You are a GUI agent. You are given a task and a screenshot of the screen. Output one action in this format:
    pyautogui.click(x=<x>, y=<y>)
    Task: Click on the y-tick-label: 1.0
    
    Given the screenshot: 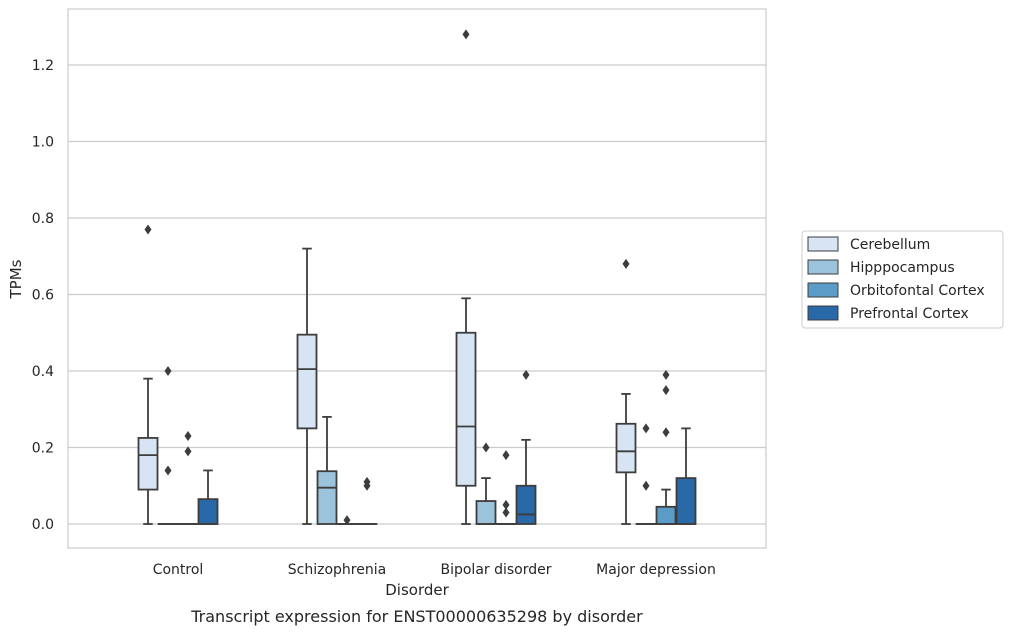 What is the action you would take?
    pyautogui.click(x=43, y=143)
    